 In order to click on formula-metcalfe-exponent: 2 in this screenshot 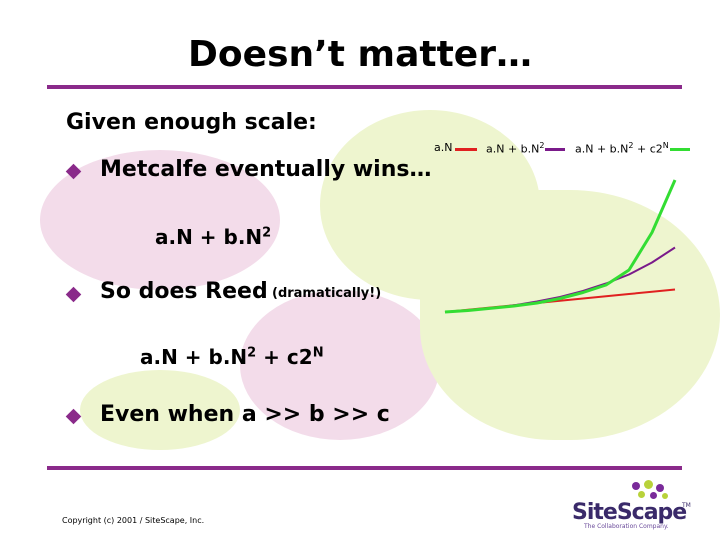, I will do `click(267, 233)`.